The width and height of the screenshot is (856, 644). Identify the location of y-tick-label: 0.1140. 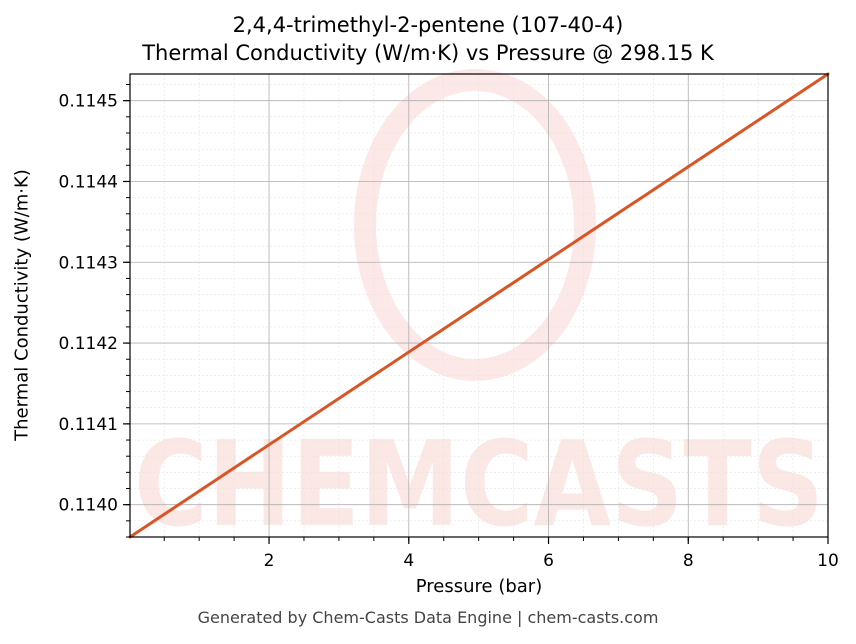
(88, 506).